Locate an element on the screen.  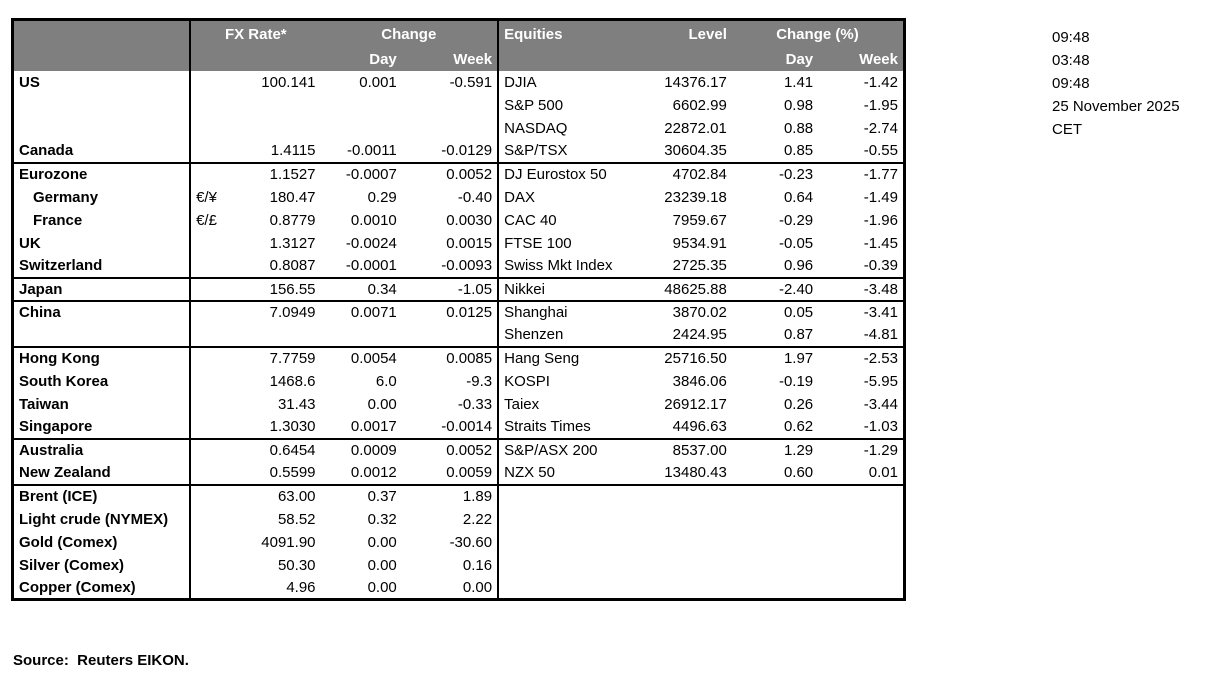
equity-change-day-value: 0.26 is located at coordinates (798, 404).